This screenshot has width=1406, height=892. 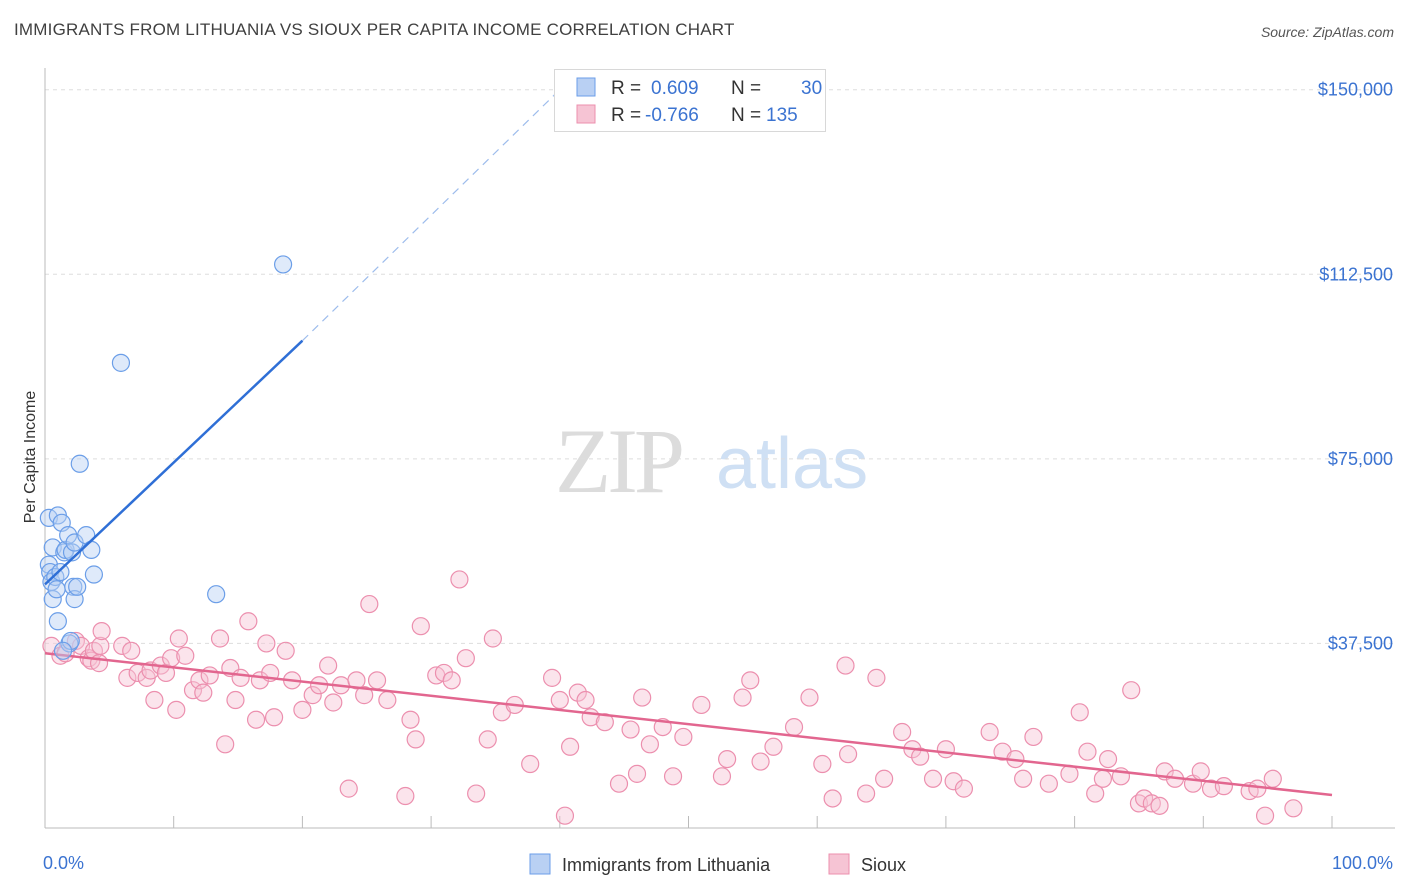 I want to click on series-legend: Immigrants from Lithuania Sioux, so click(x=703, y=865).